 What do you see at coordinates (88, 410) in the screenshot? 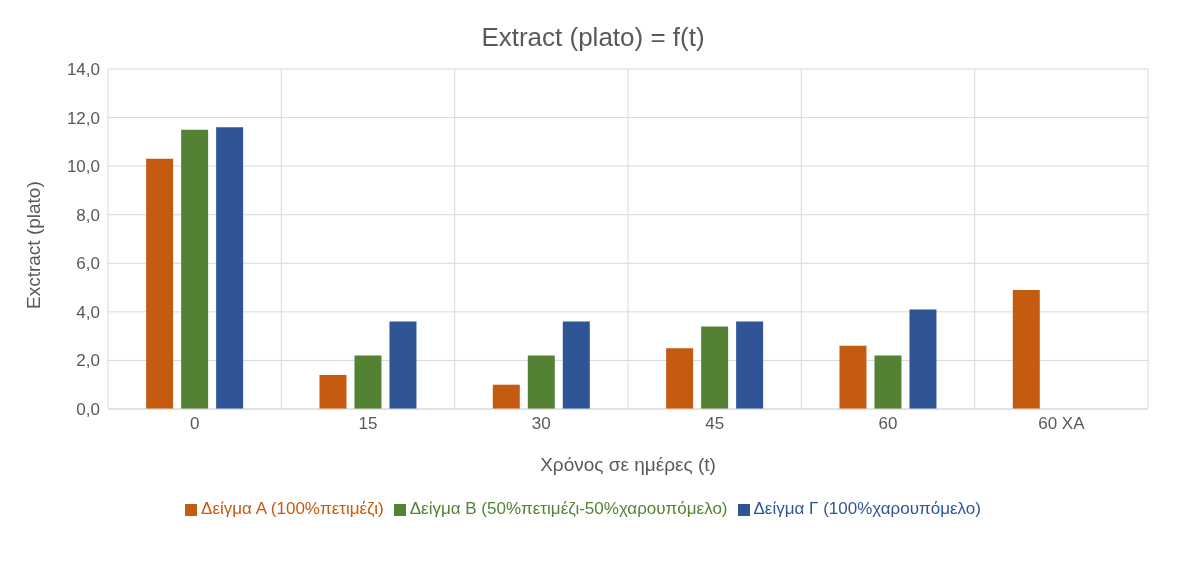
I see `y-tick-label: 0,0` at bounding box center [88, 410].